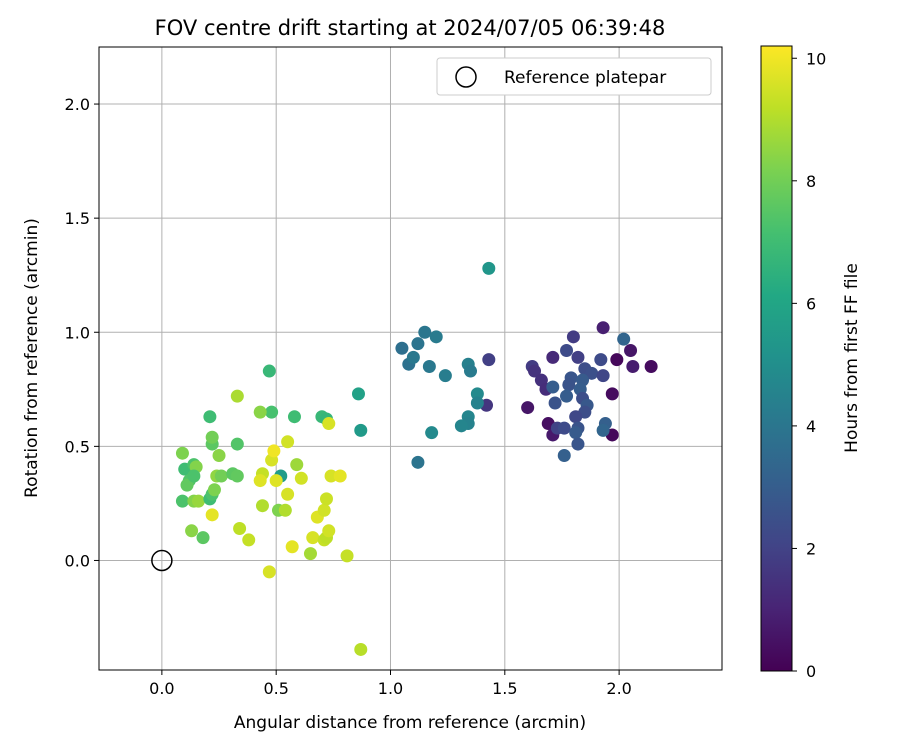 This screenshot has width=900, height=750. I want to click on y-tick-label: 0.0, so click(77, 560).